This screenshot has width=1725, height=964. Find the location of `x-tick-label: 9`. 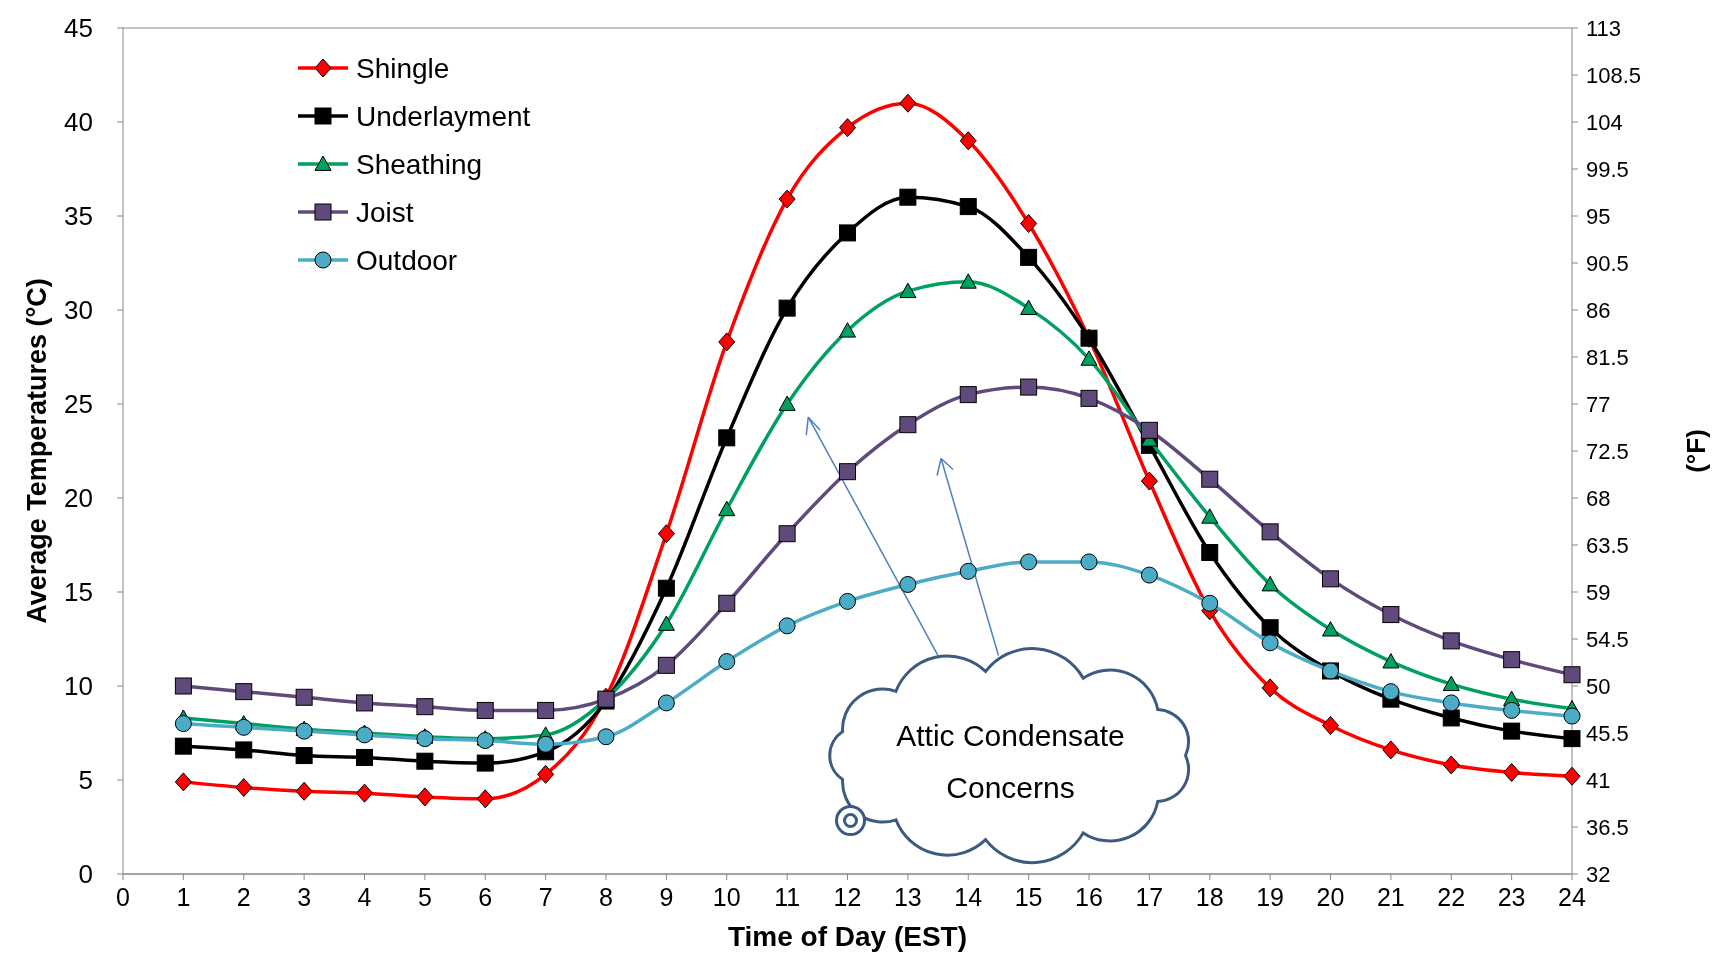

x-tick-label: 9 is located at coordinates (666, 897).